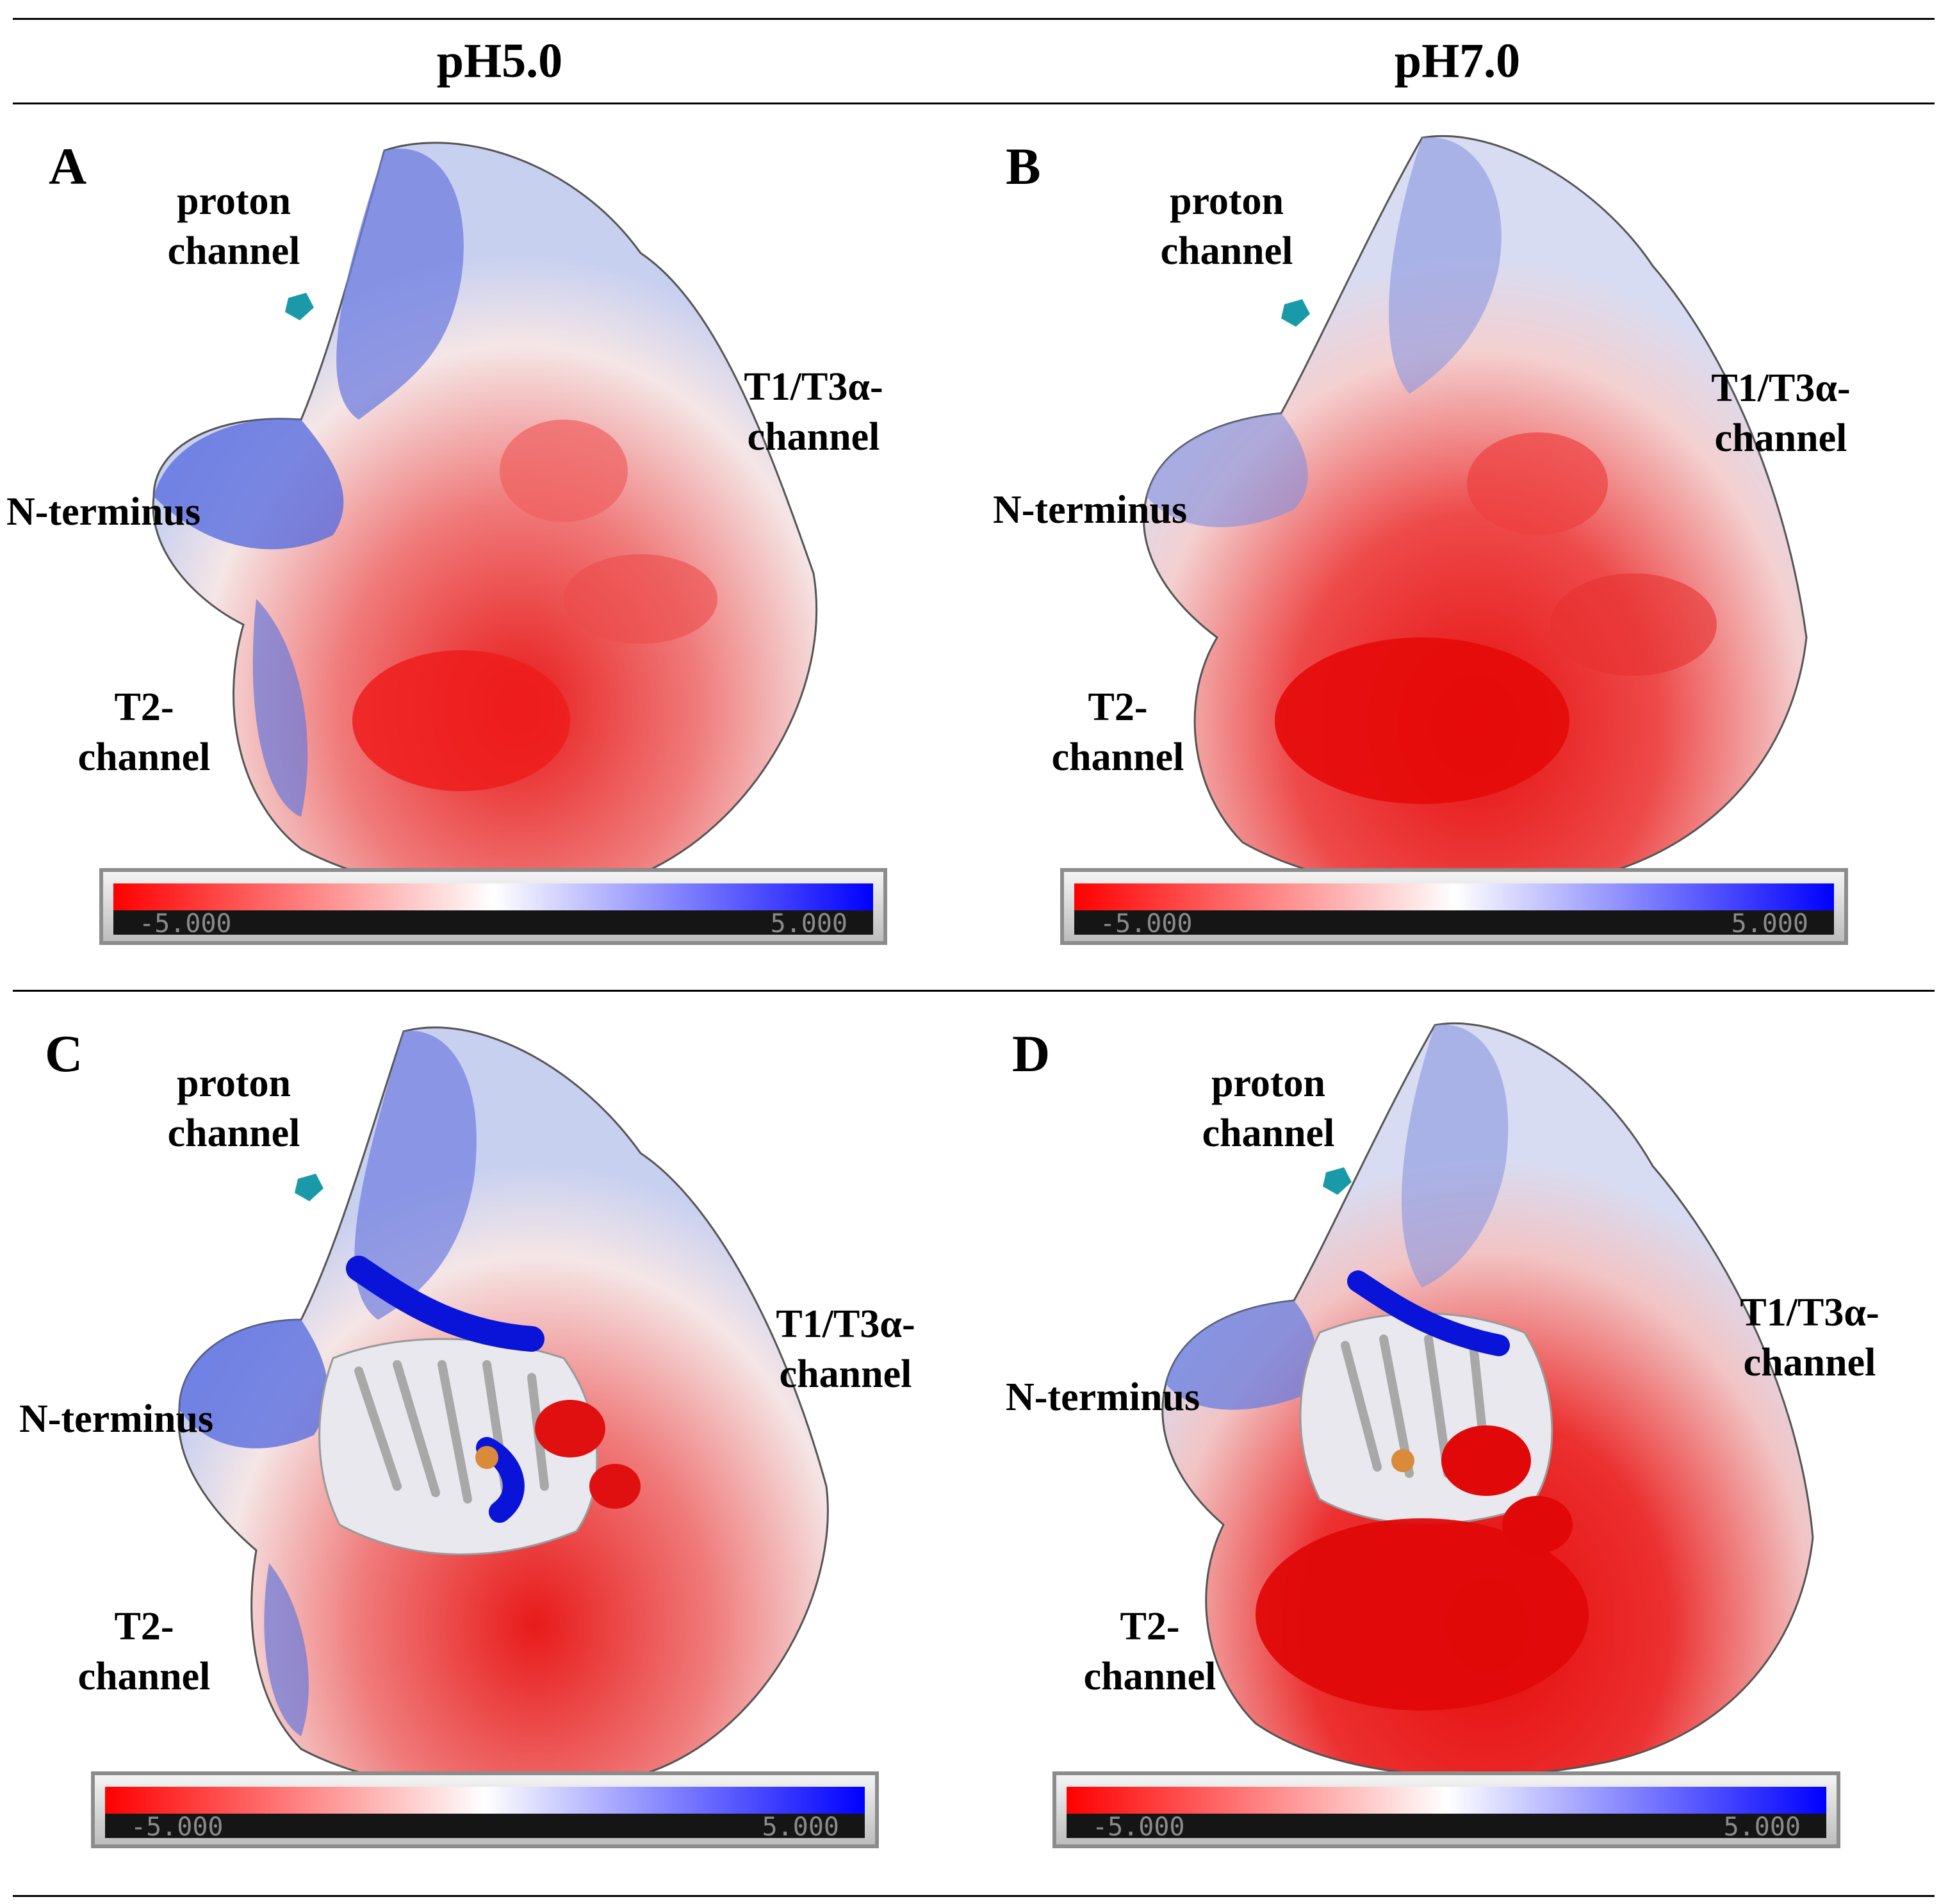  Describe the element at coordinates (1023, 166) in the screenshot. I see `panel-label: B` at that location.